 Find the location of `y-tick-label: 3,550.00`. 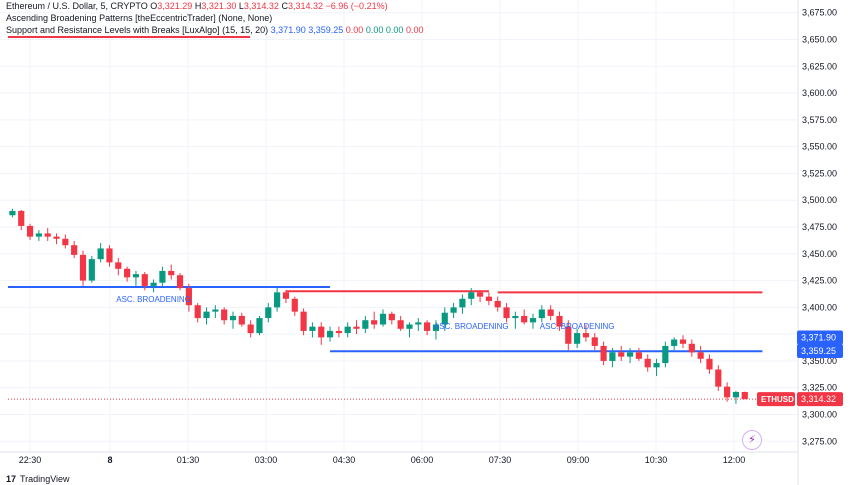

y-tick-label: 3,550.00 is located at coordinates (819, 147).